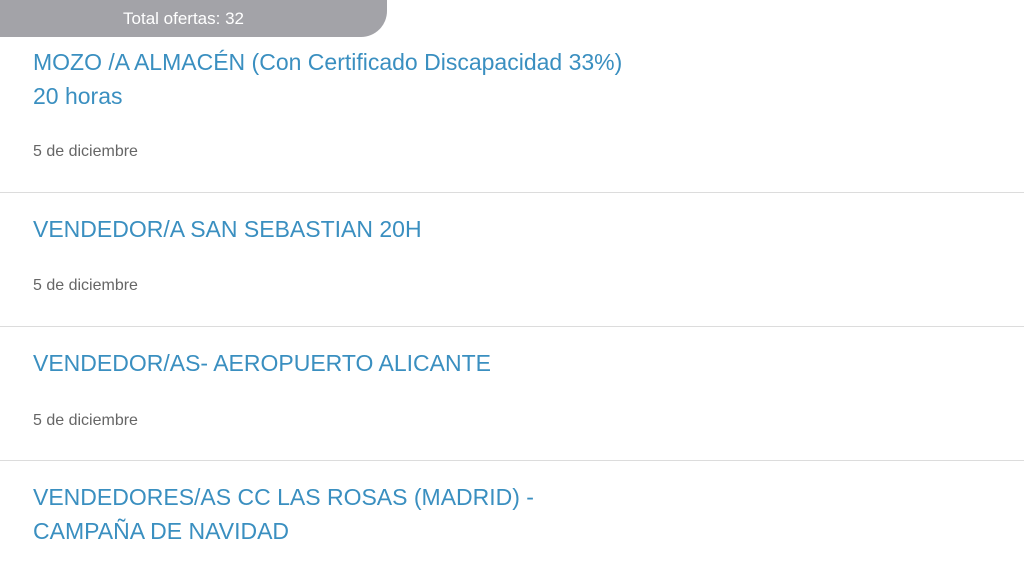 This screenshot has width=1024, height=576. What do you see at coordinates (78, 96) in the screenshot?
I see `offer-subtitle: 20 horas` at bounding box center [78, 96].